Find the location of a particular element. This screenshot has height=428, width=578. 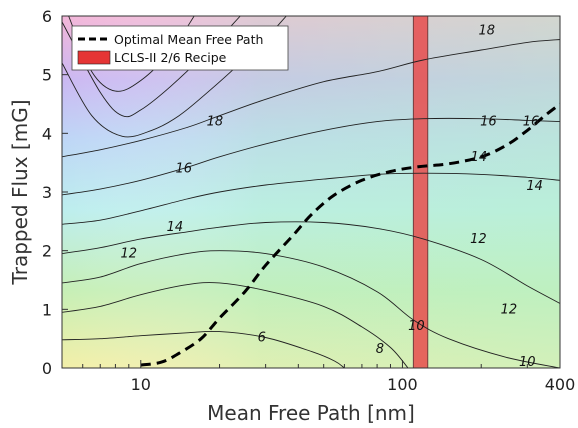

y-axis-label: Trapped Flux [mG] is located at coordinates (20, 192).